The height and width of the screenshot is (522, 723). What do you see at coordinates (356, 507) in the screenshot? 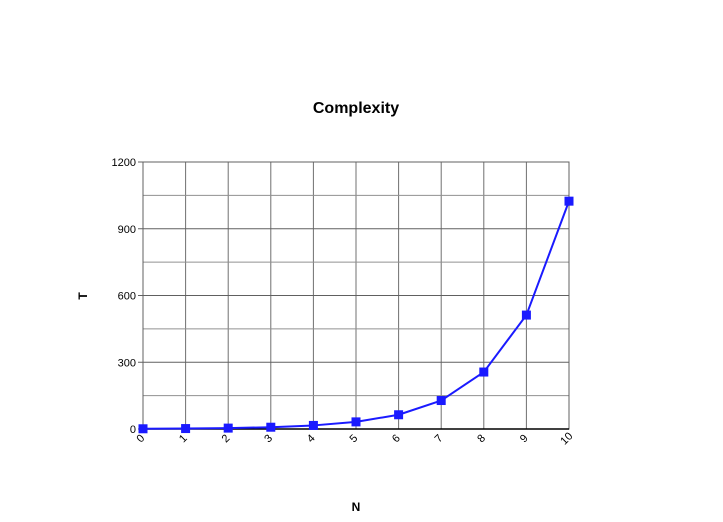
I see `x-axis-title: N` at bounding box center [356, 507].